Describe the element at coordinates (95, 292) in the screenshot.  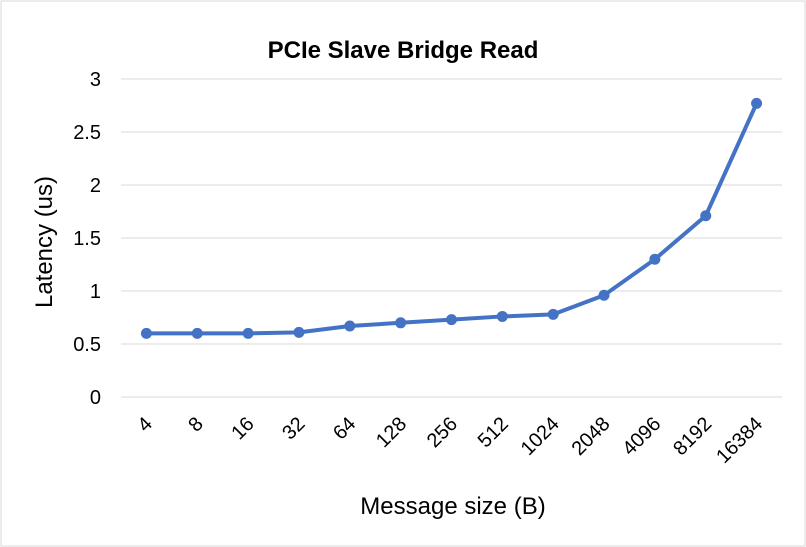
I see `y-tick-label: 1` at that location.